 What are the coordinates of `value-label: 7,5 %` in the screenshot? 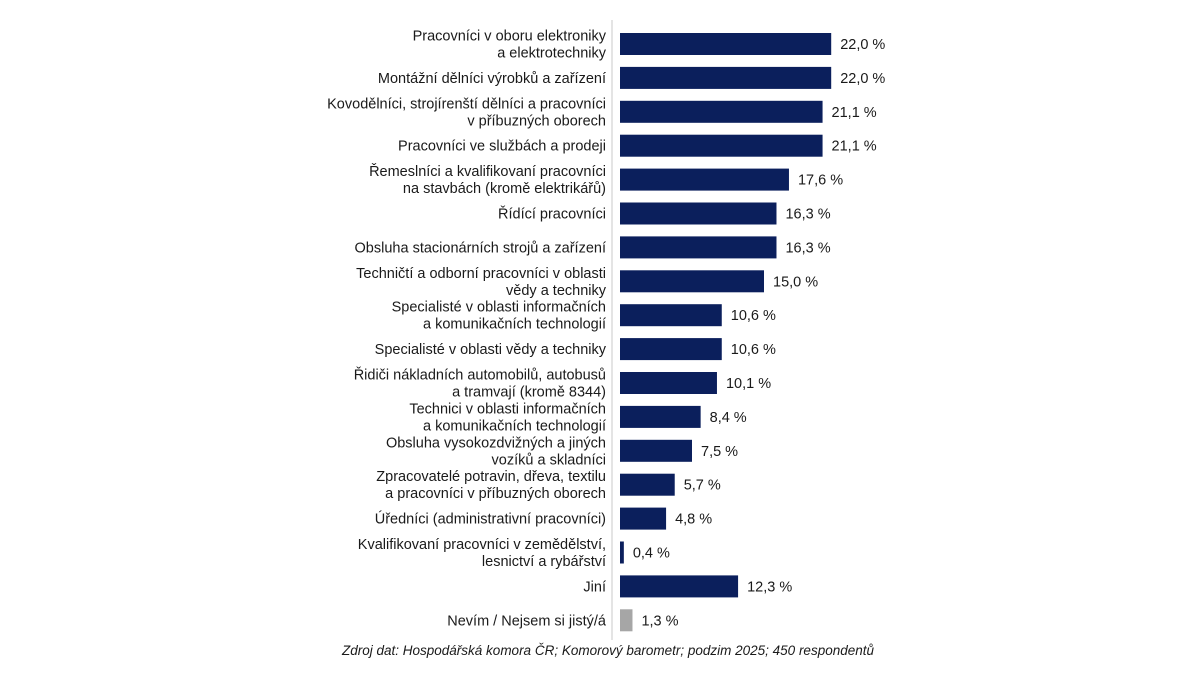 It's located at (719, 452).